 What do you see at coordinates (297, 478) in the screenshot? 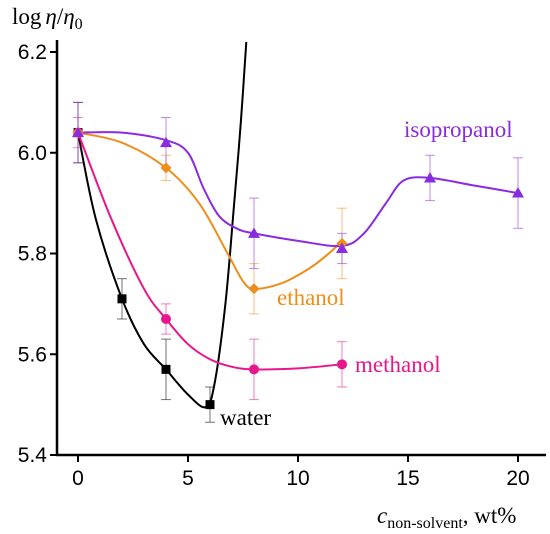
I see `x-tick-label: 10` at bounding box center [297, 478].